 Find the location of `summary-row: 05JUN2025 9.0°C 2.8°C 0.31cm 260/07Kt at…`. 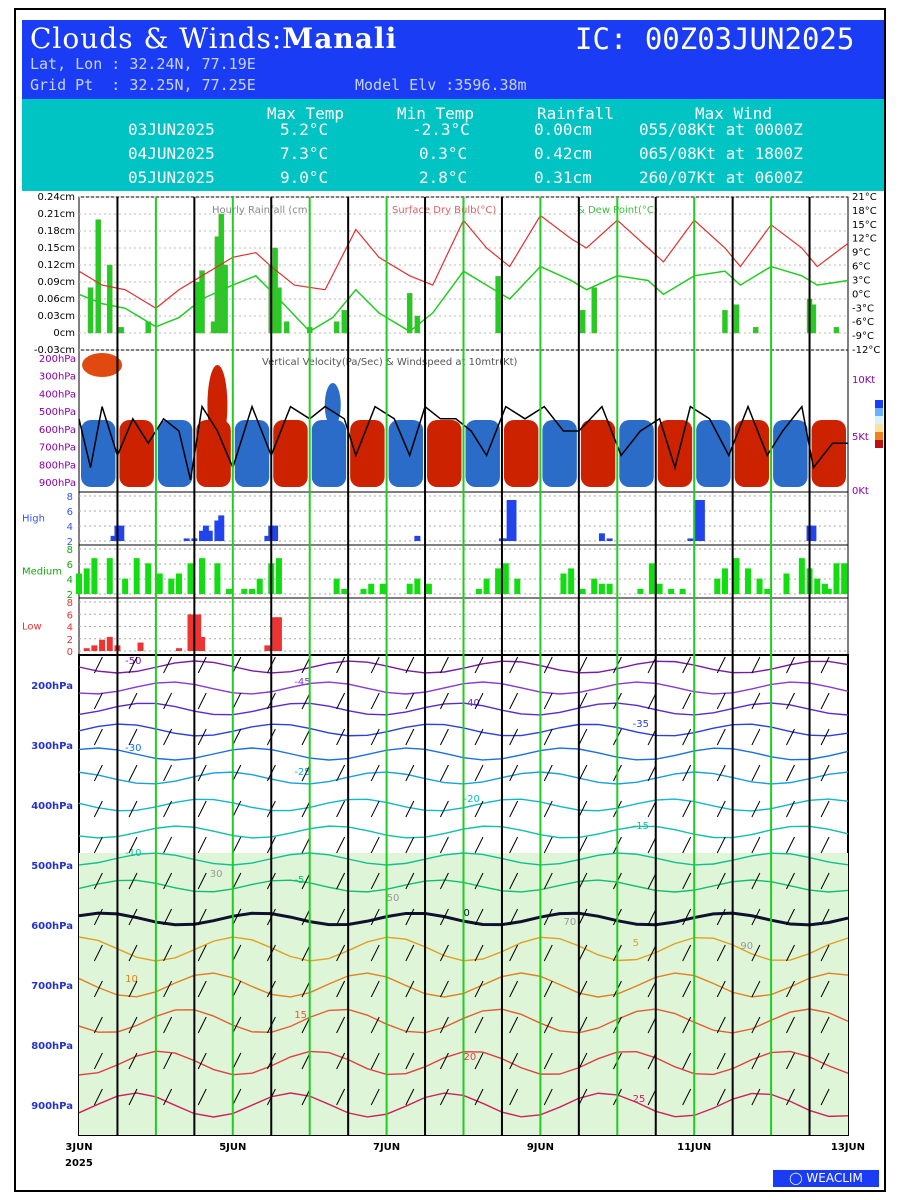

summary-row: 05JUN2025 9.0°C 2.8°C 0.31cm 260/07Kt at… is located at coordinates (453, 179).